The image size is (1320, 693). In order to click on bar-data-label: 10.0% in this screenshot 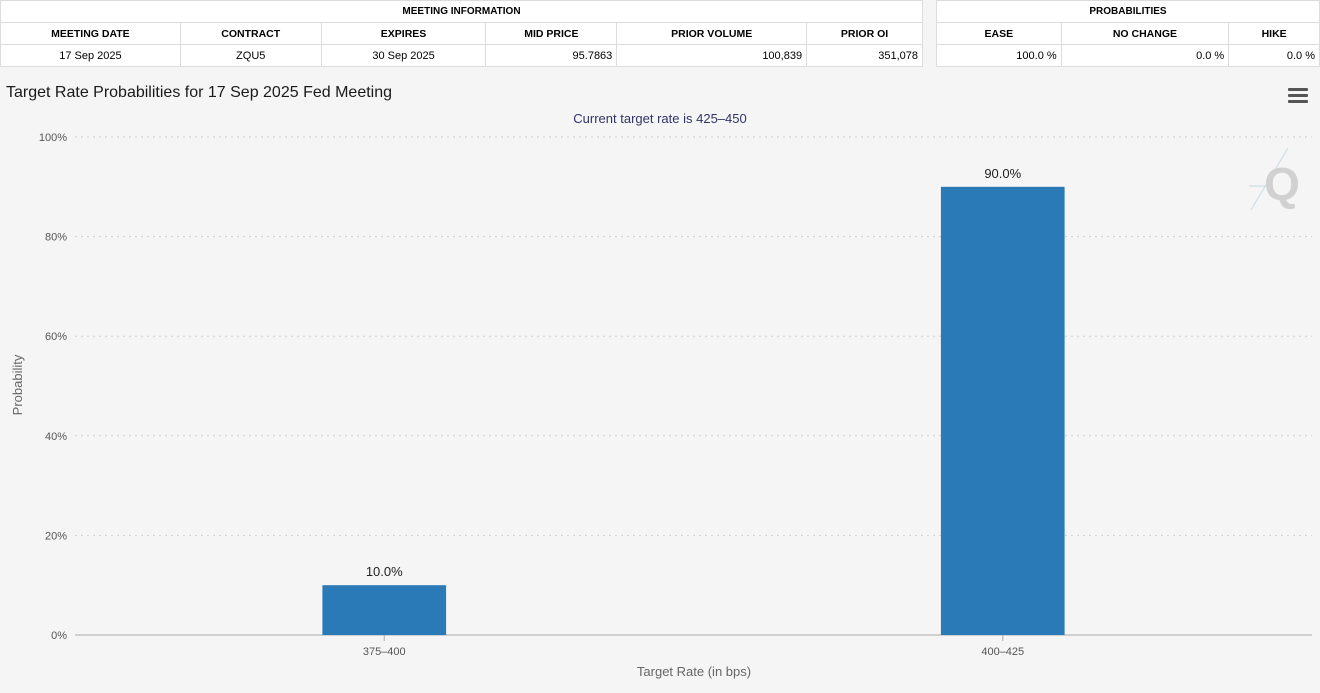, I will do `click(384, 571)`.